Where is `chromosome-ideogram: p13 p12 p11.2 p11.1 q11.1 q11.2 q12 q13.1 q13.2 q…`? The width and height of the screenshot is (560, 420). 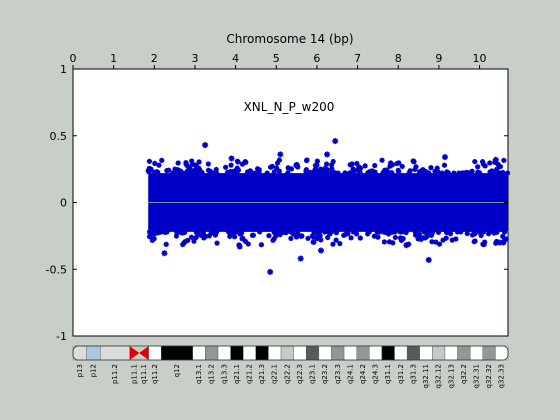 chromosome-ideogram: p13 p12 p11.2 p11.1 q11.1 q11.2 q12 q13.1 q13.2 q… is located at coordinates (290, 366).